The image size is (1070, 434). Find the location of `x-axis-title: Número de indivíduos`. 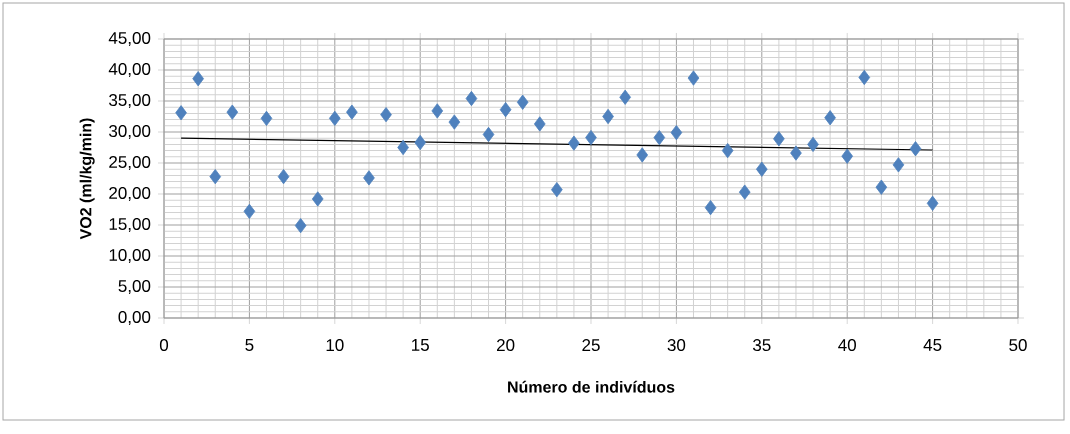

x-axis-title: Número de indivíduos is located at coordinates (591, 386).